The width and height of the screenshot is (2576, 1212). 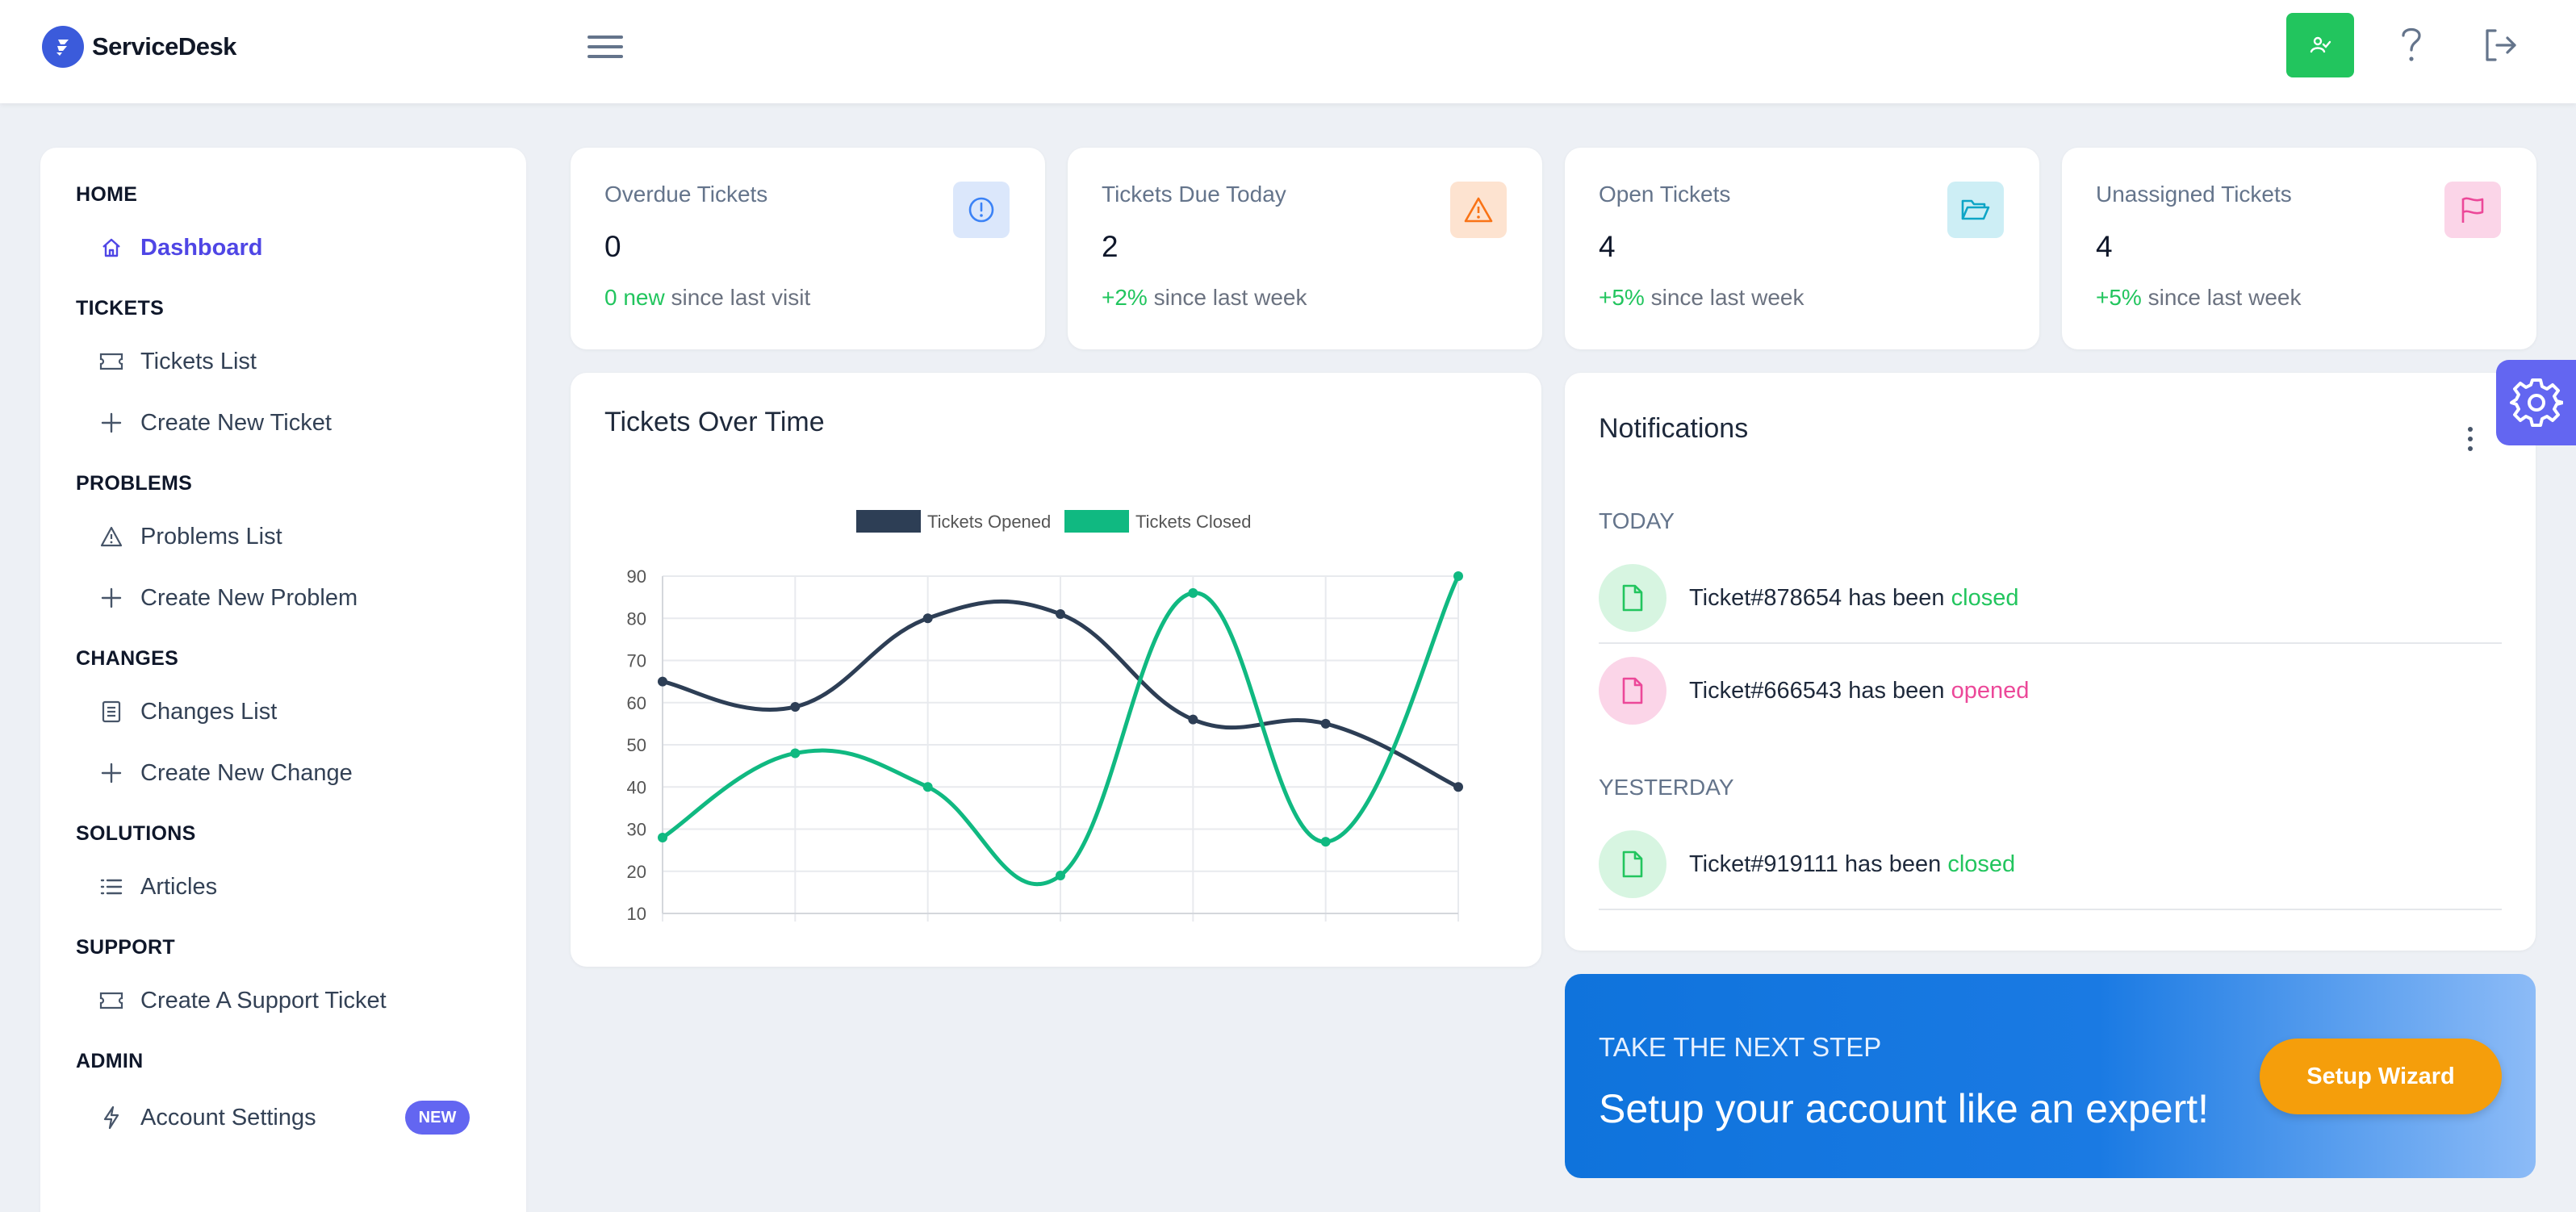 I want to click on sidebar-item-label: Changes List, so click(x=209, y=711).